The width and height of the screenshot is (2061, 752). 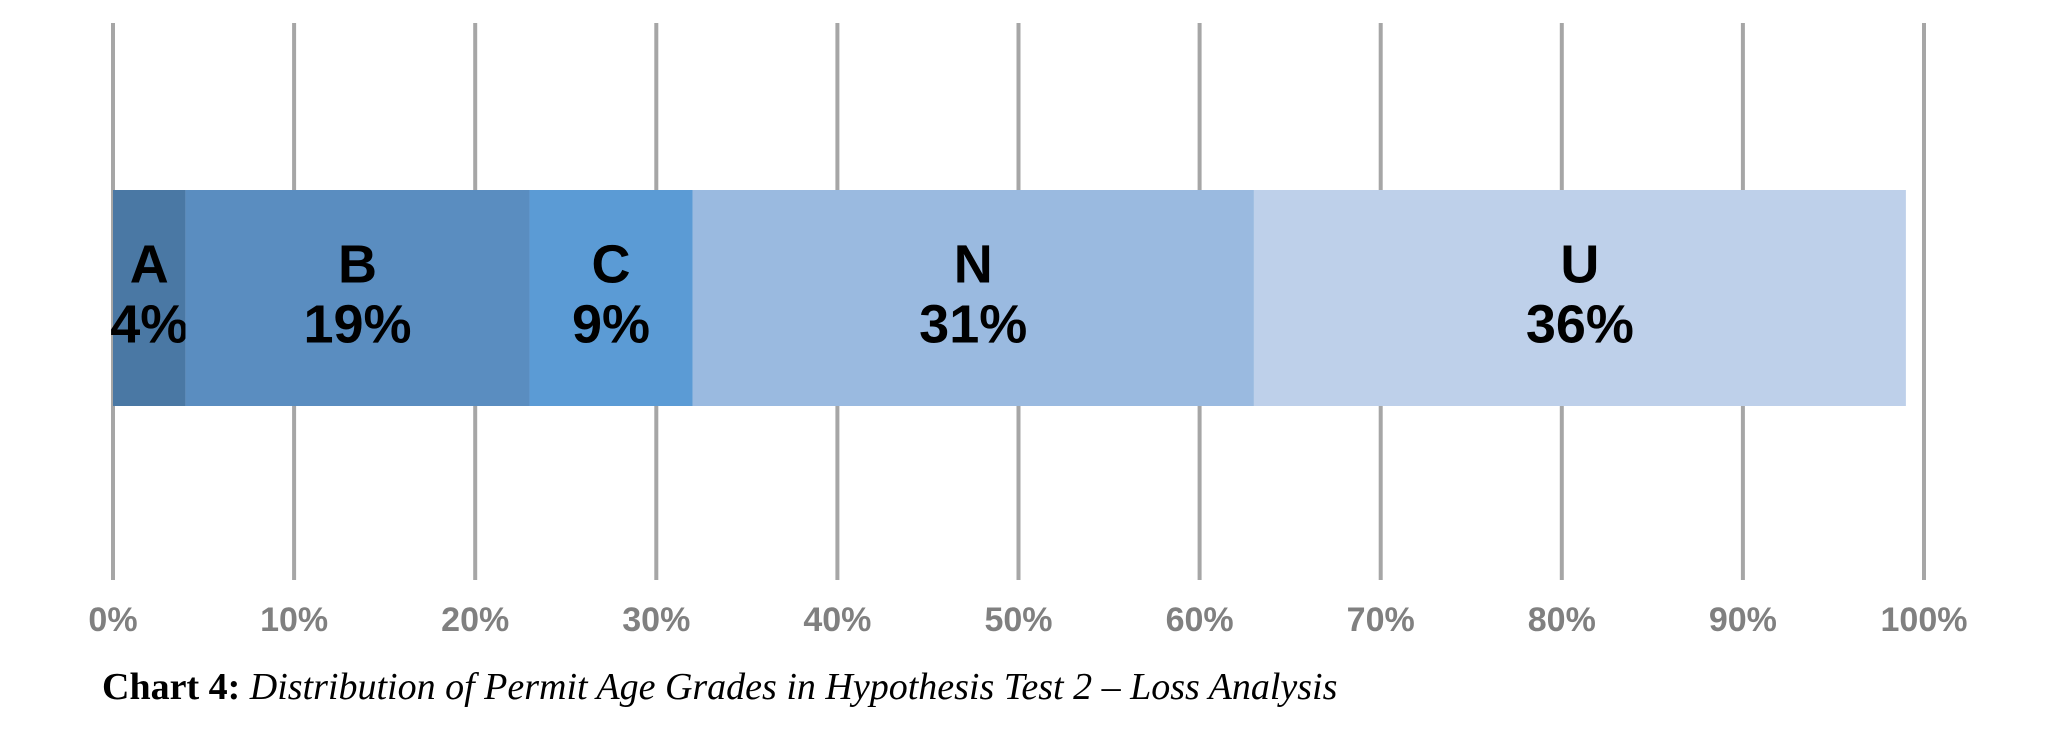 I want to click on x-tick-label: 100%, so click(x=1924, y=620).